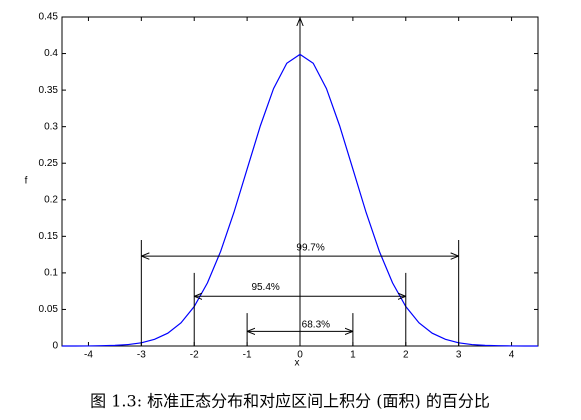 The width and height of the screenshot is (581, 420). Describe the element at coordinates (194, 355) in the screenshot. I see `x-tick-label: -2` at that location.